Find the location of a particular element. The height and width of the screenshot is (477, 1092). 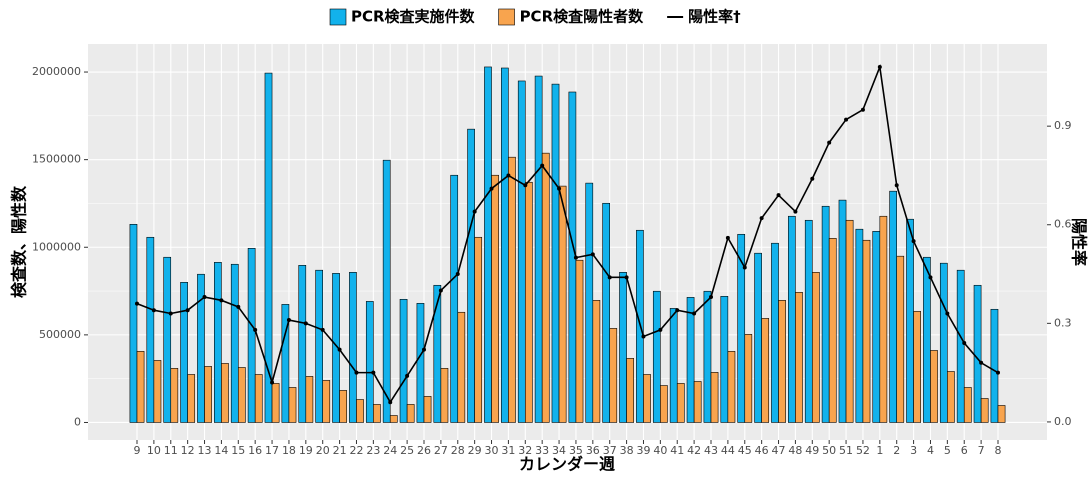

x-tick-label: 37 is located at coordinates (610, 450).